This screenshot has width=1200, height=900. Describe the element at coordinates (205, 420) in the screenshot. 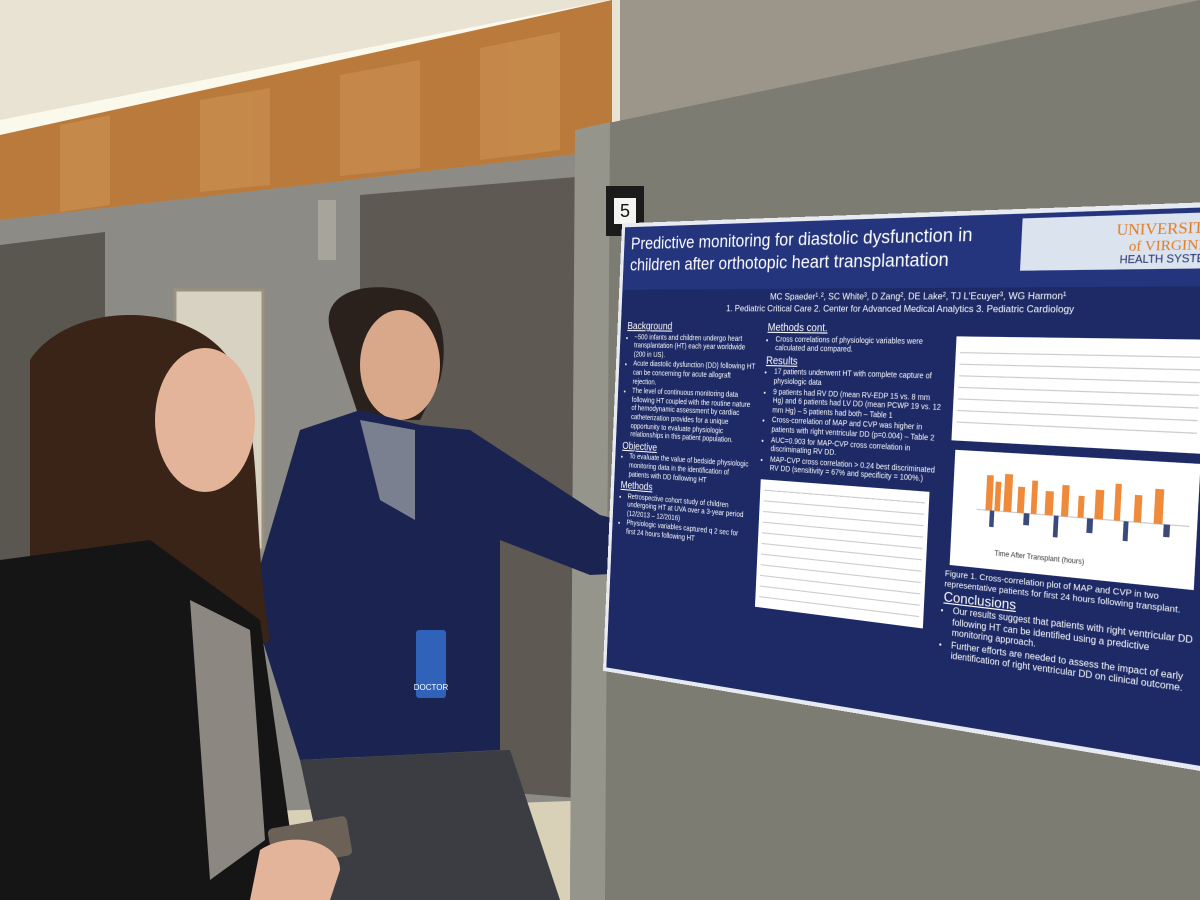

I see `woman-face` at that location.